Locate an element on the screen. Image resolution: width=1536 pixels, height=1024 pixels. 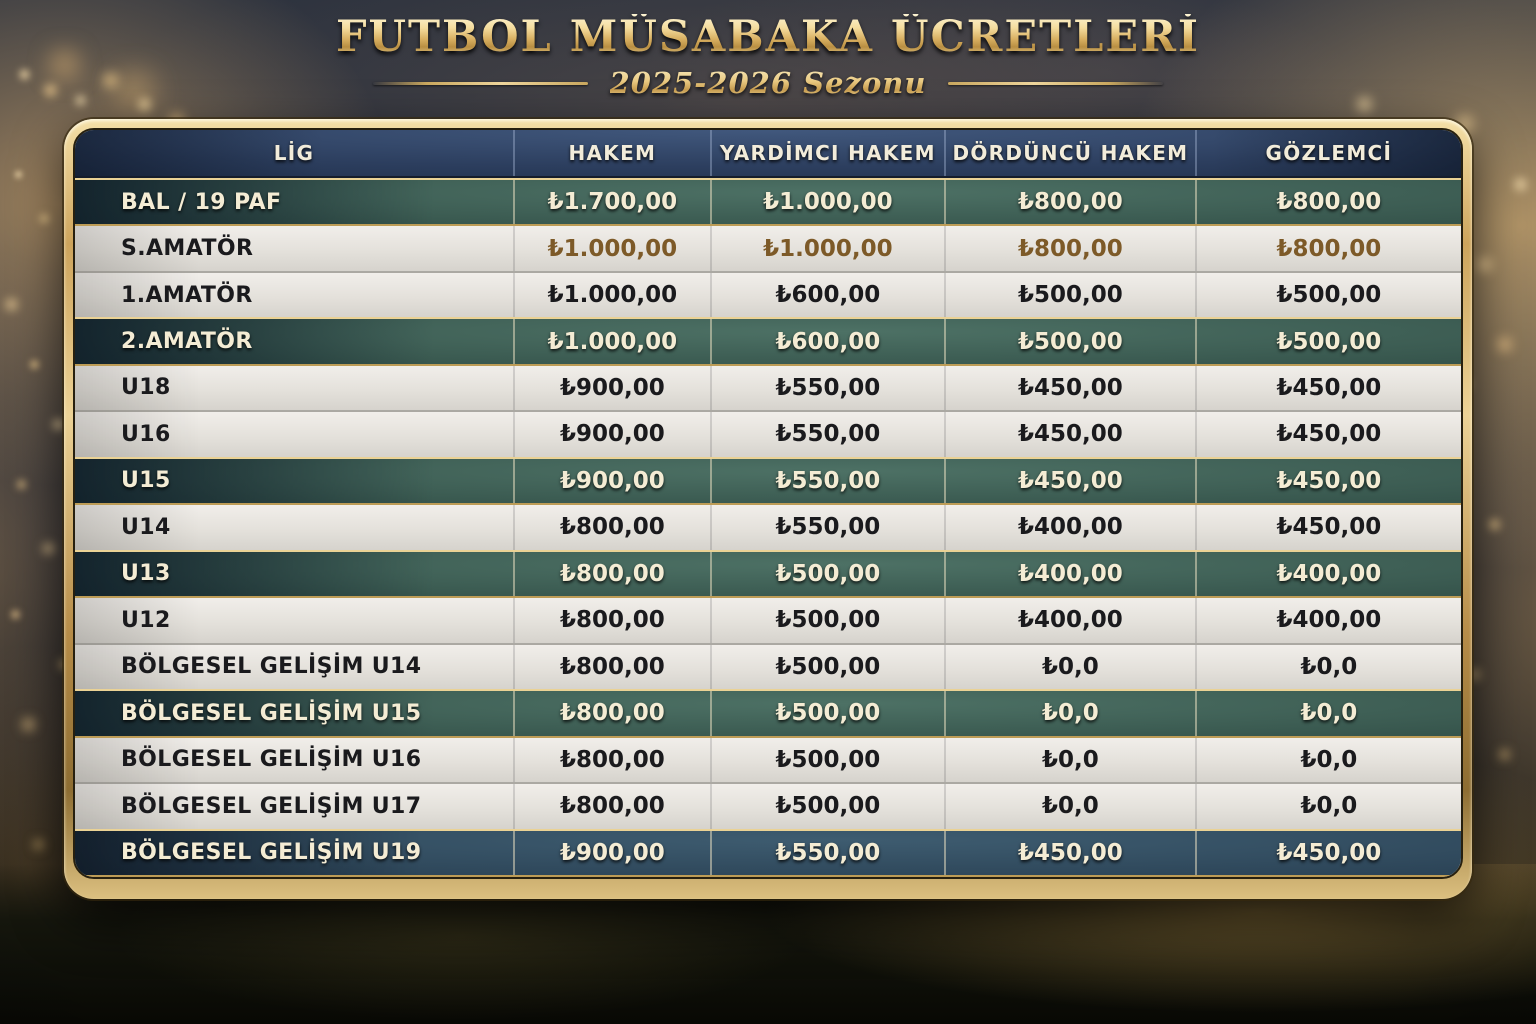
season-subtitle: 2025-2026 Sezonu is located at coordinates (768, 83).